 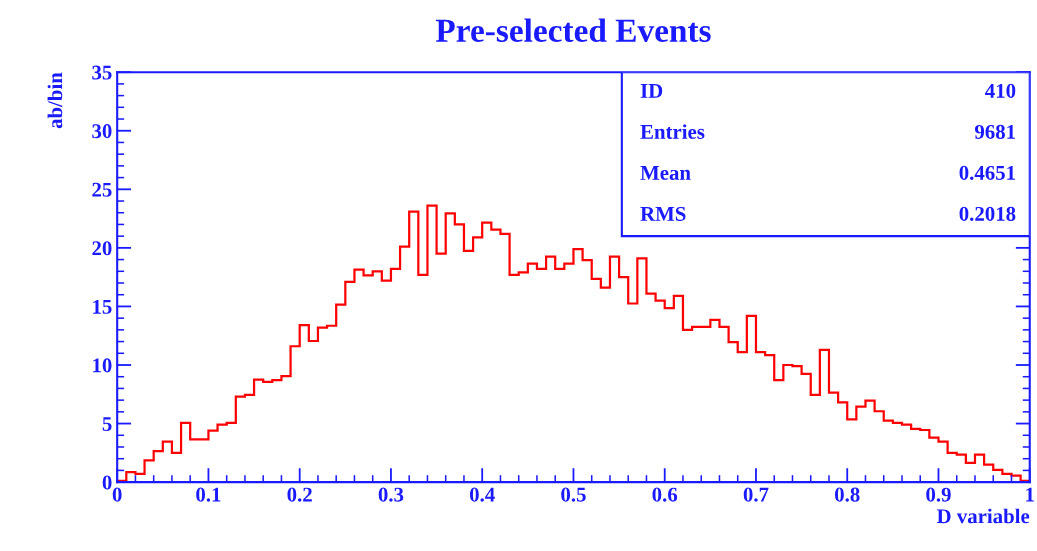 What do you see at coordinates (102, 131) in the screenshot?
I see `y-tick-label: 30` at bounding box center [102, 131].